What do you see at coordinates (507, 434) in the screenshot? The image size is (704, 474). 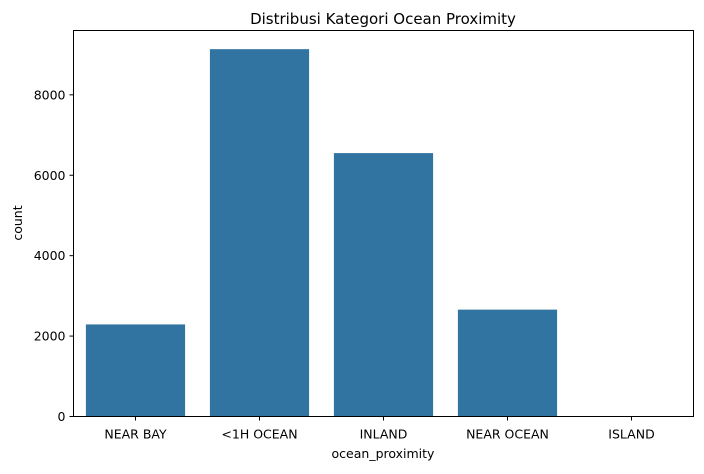 I see `x-tick-label: NEAR OCEAN` at bounding box center [507, 434].